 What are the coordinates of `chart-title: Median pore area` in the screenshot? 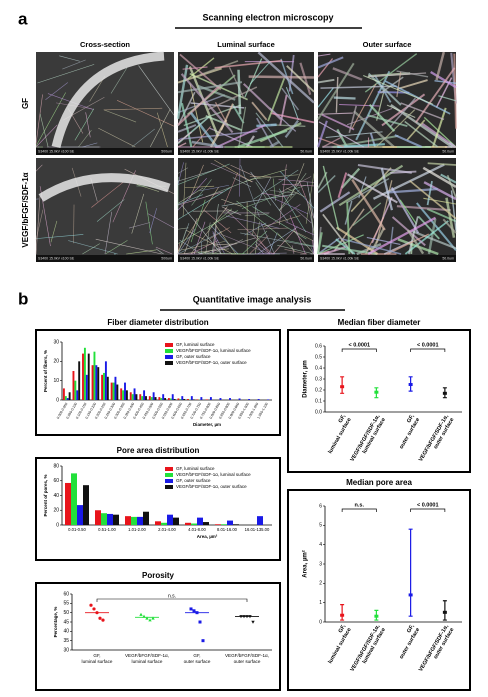 It's located at (379, 482).